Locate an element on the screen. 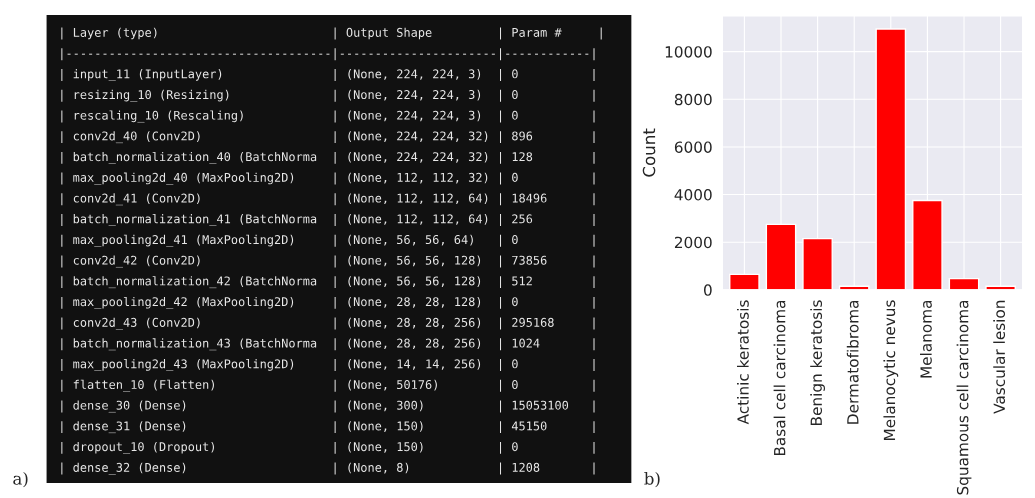  x-tick-label: Dermatofibroma is located at coordinates (852, 362).